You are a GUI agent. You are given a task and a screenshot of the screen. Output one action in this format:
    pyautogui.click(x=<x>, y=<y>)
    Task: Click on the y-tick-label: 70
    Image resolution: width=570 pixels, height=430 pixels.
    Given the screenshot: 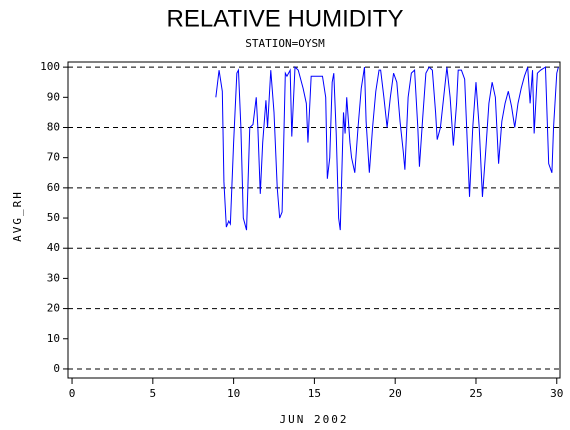 What is the action you would take?
    pyautogui.click(x=53, y=157)
    